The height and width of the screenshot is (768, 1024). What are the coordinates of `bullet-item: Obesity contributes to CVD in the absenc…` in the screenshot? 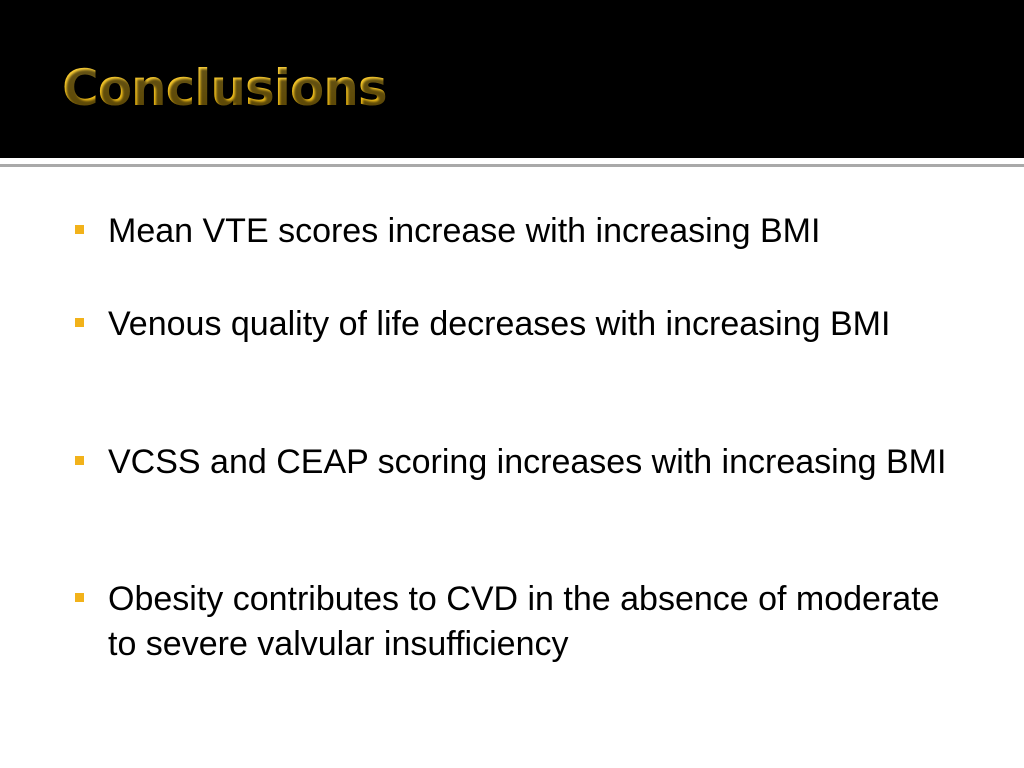 It's located at (511, 622).